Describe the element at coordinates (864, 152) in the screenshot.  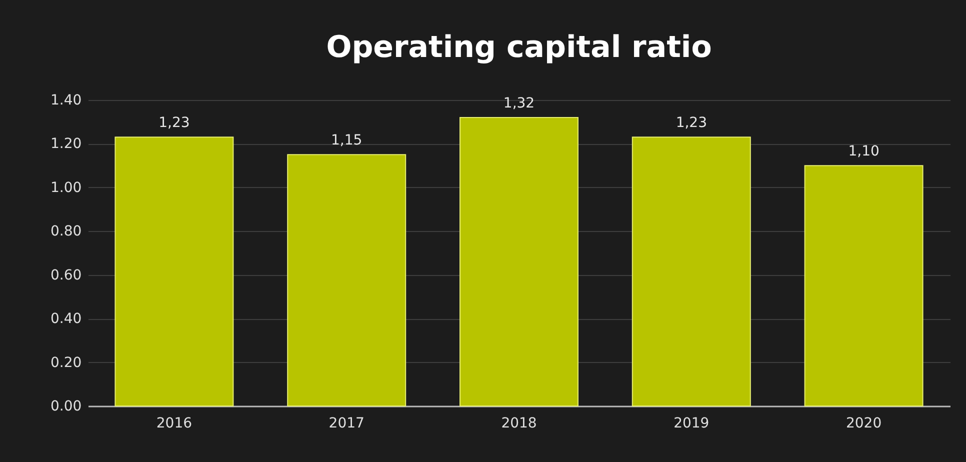
I see `data-label: 1,10` at that location.